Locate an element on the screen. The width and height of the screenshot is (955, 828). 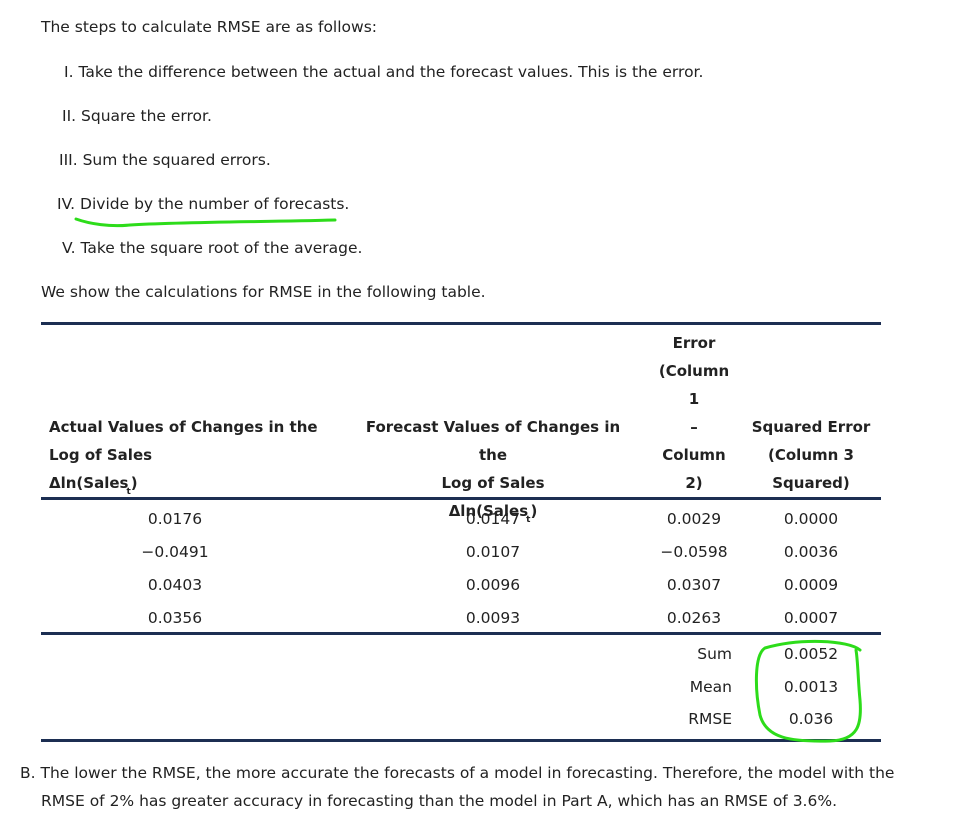
circle-annotation is located at coordinates (808, 691).